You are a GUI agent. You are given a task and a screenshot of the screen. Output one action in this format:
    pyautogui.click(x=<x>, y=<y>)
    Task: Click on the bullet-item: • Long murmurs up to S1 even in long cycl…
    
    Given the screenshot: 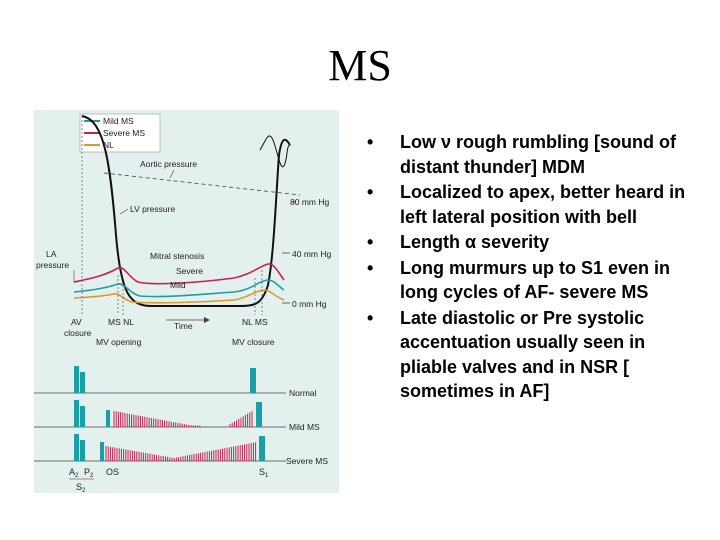 What is the action you would take?
    pyautogui.click(x=532, y=280)
    